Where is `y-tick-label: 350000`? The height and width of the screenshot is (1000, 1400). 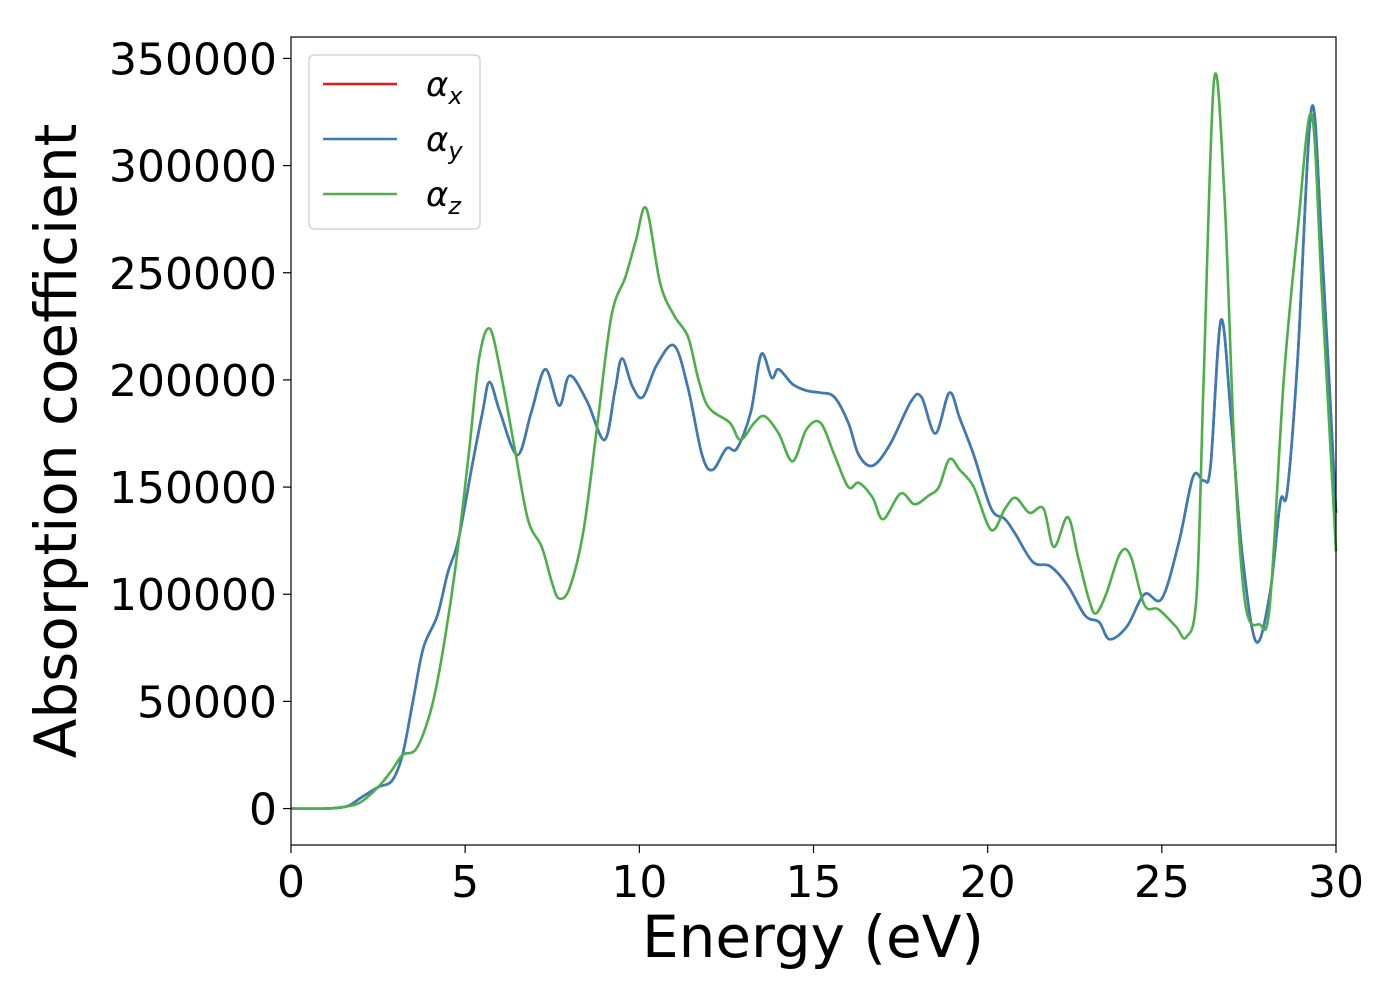 y-tick-label: 350000 is located at coordinates (193, 59).